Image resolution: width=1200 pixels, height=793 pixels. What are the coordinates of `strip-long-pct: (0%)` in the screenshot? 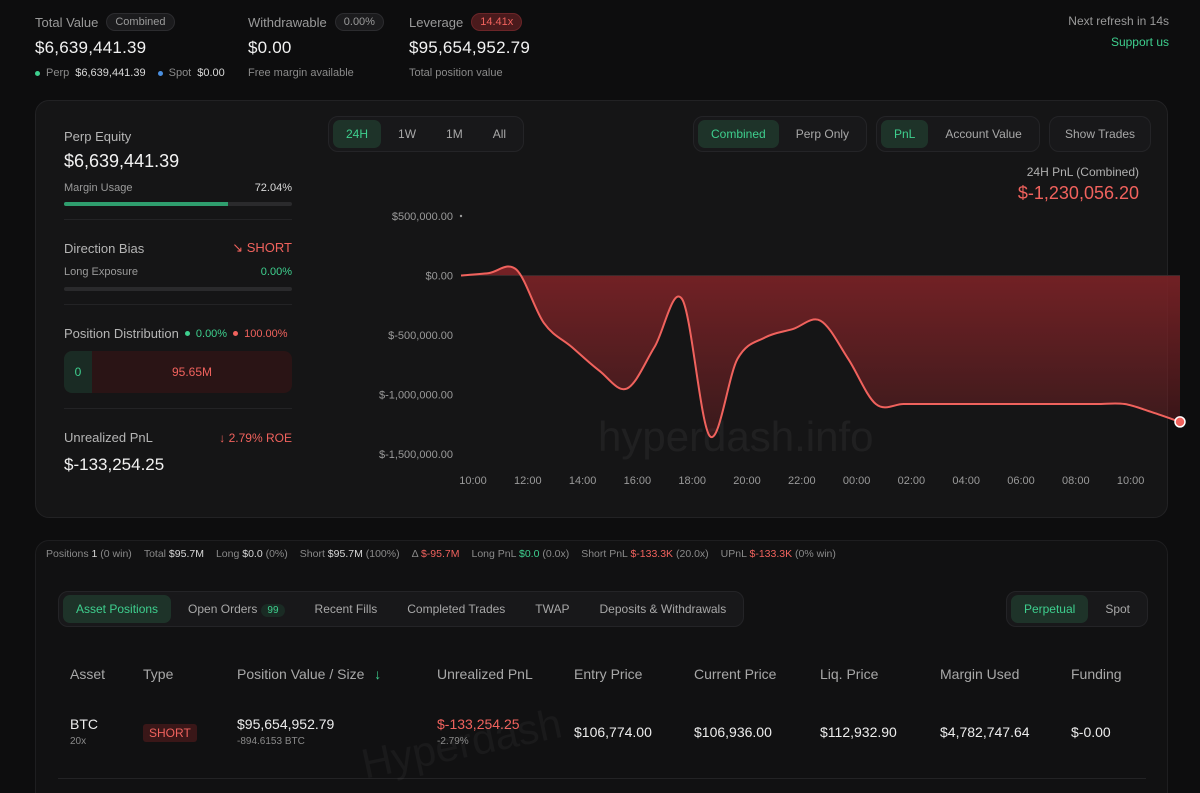 It's located at (276, 554).